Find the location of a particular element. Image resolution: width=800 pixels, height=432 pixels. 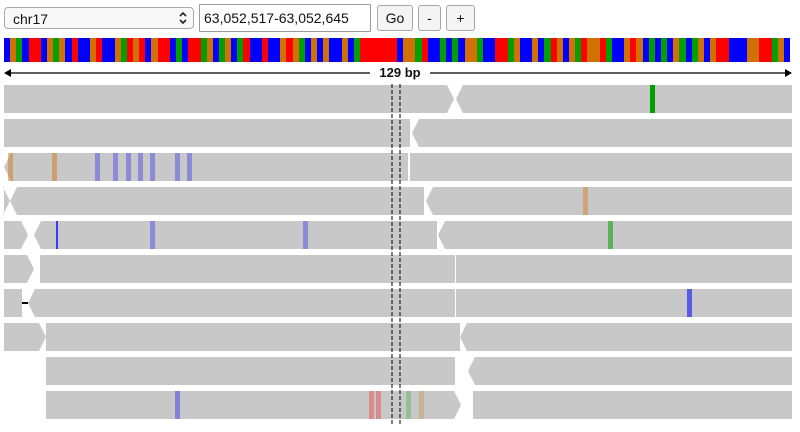

go-button: Go is located at coordinates (395, 18).